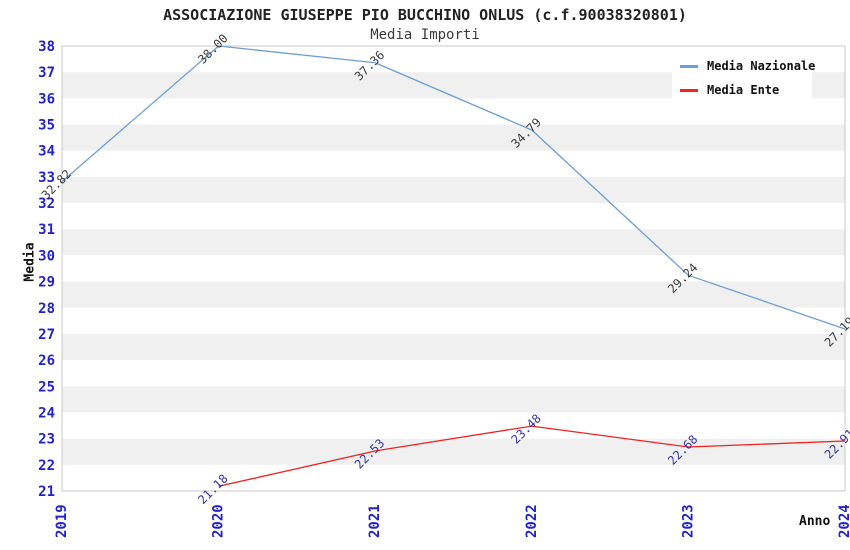 The height and width of the screenshot is (550, 850). What do you see at coordinates (688, 521) in the screenshot?
I see `x-tick-label: 2023` at bounding box center [688, 521].